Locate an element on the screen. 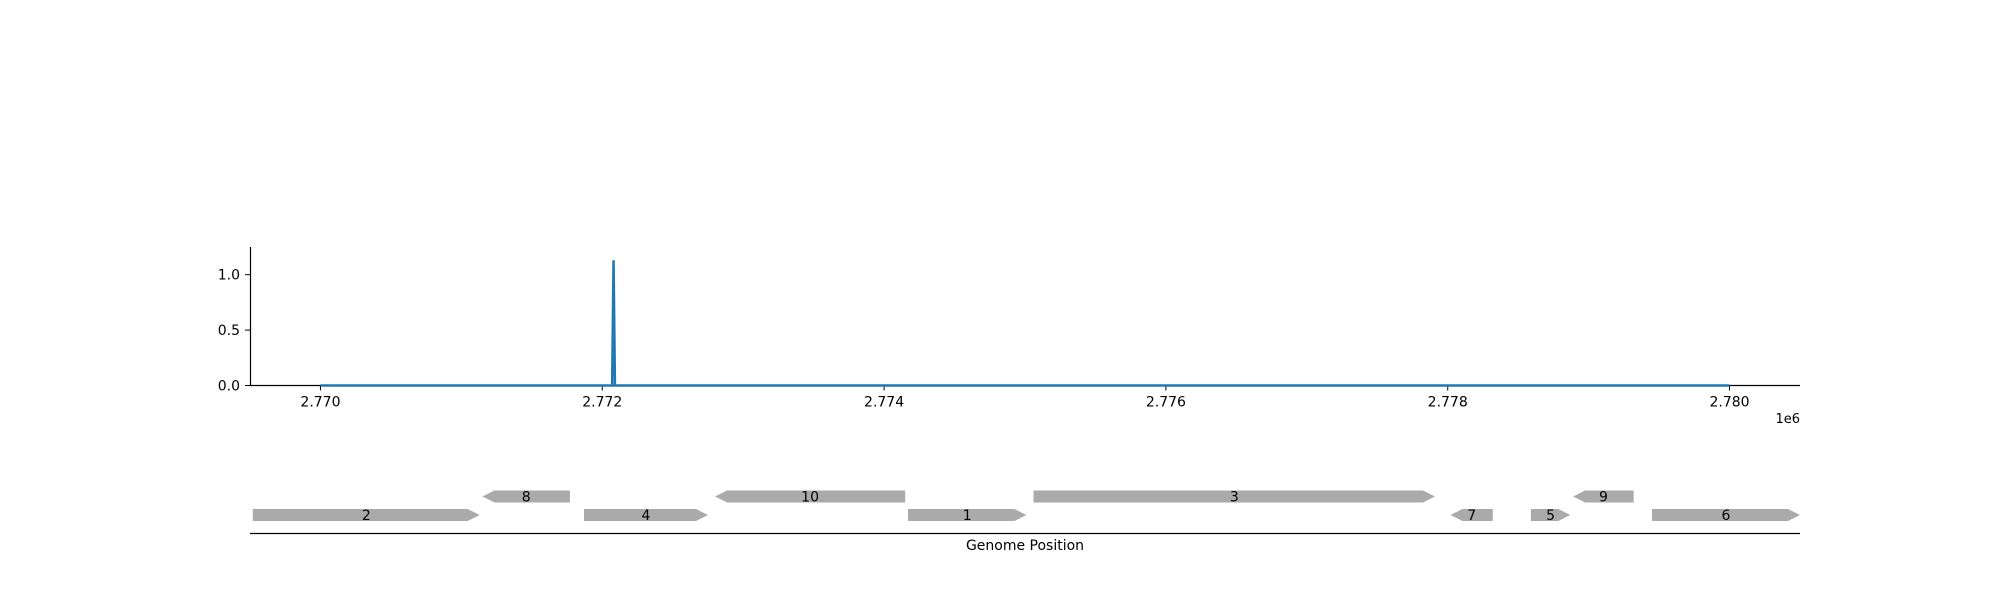  y-tick-label: 0.0 is located at coordinates (229, 387).